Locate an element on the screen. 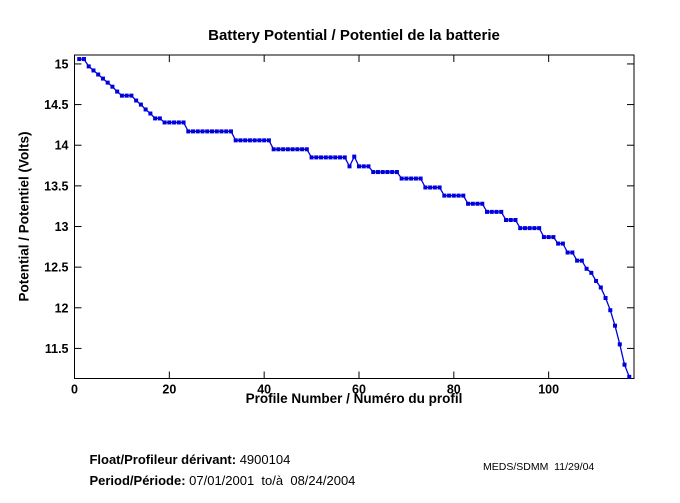 Image resolution: width=680 pixels, height=503 pixels. credit-text: MEDS/SDMM 11/29/04 is located at coordinates (539, 467).